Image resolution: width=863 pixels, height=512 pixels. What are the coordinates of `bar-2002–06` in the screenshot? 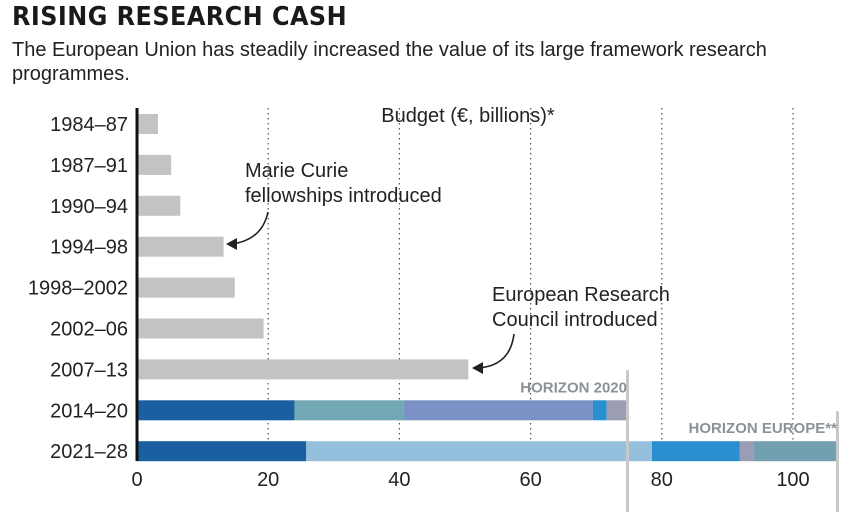 It's located at (200, 328).